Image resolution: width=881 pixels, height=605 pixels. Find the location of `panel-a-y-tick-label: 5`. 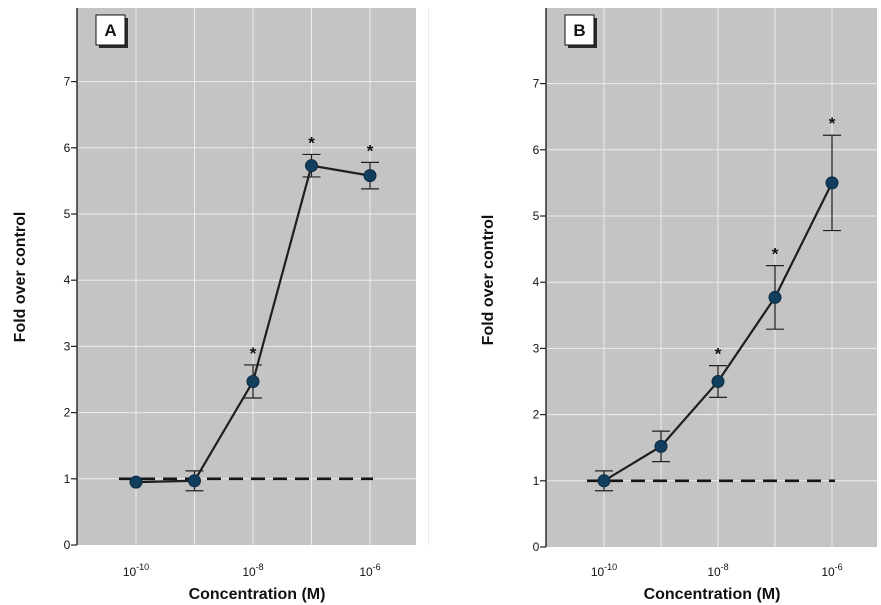

panel-a-y-tick-label: 5 is located at coordinates (67, 214).